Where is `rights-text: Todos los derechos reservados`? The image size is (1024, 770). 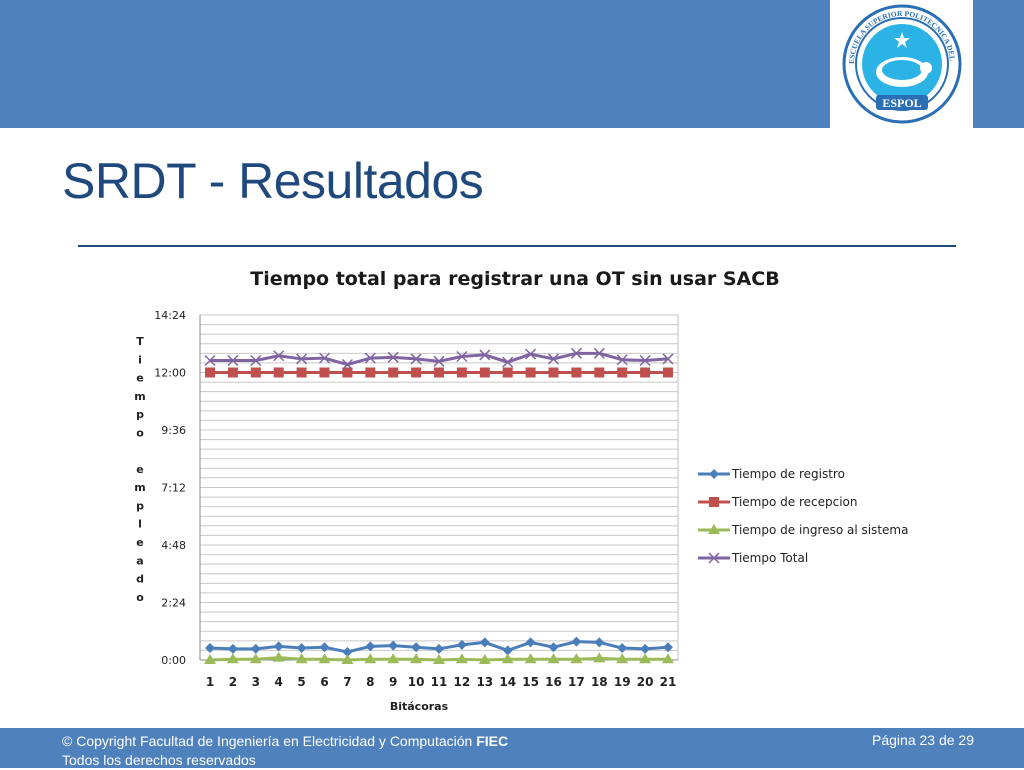 rights-text: Todos los derechos reservados is located at coordinates (159, 760).